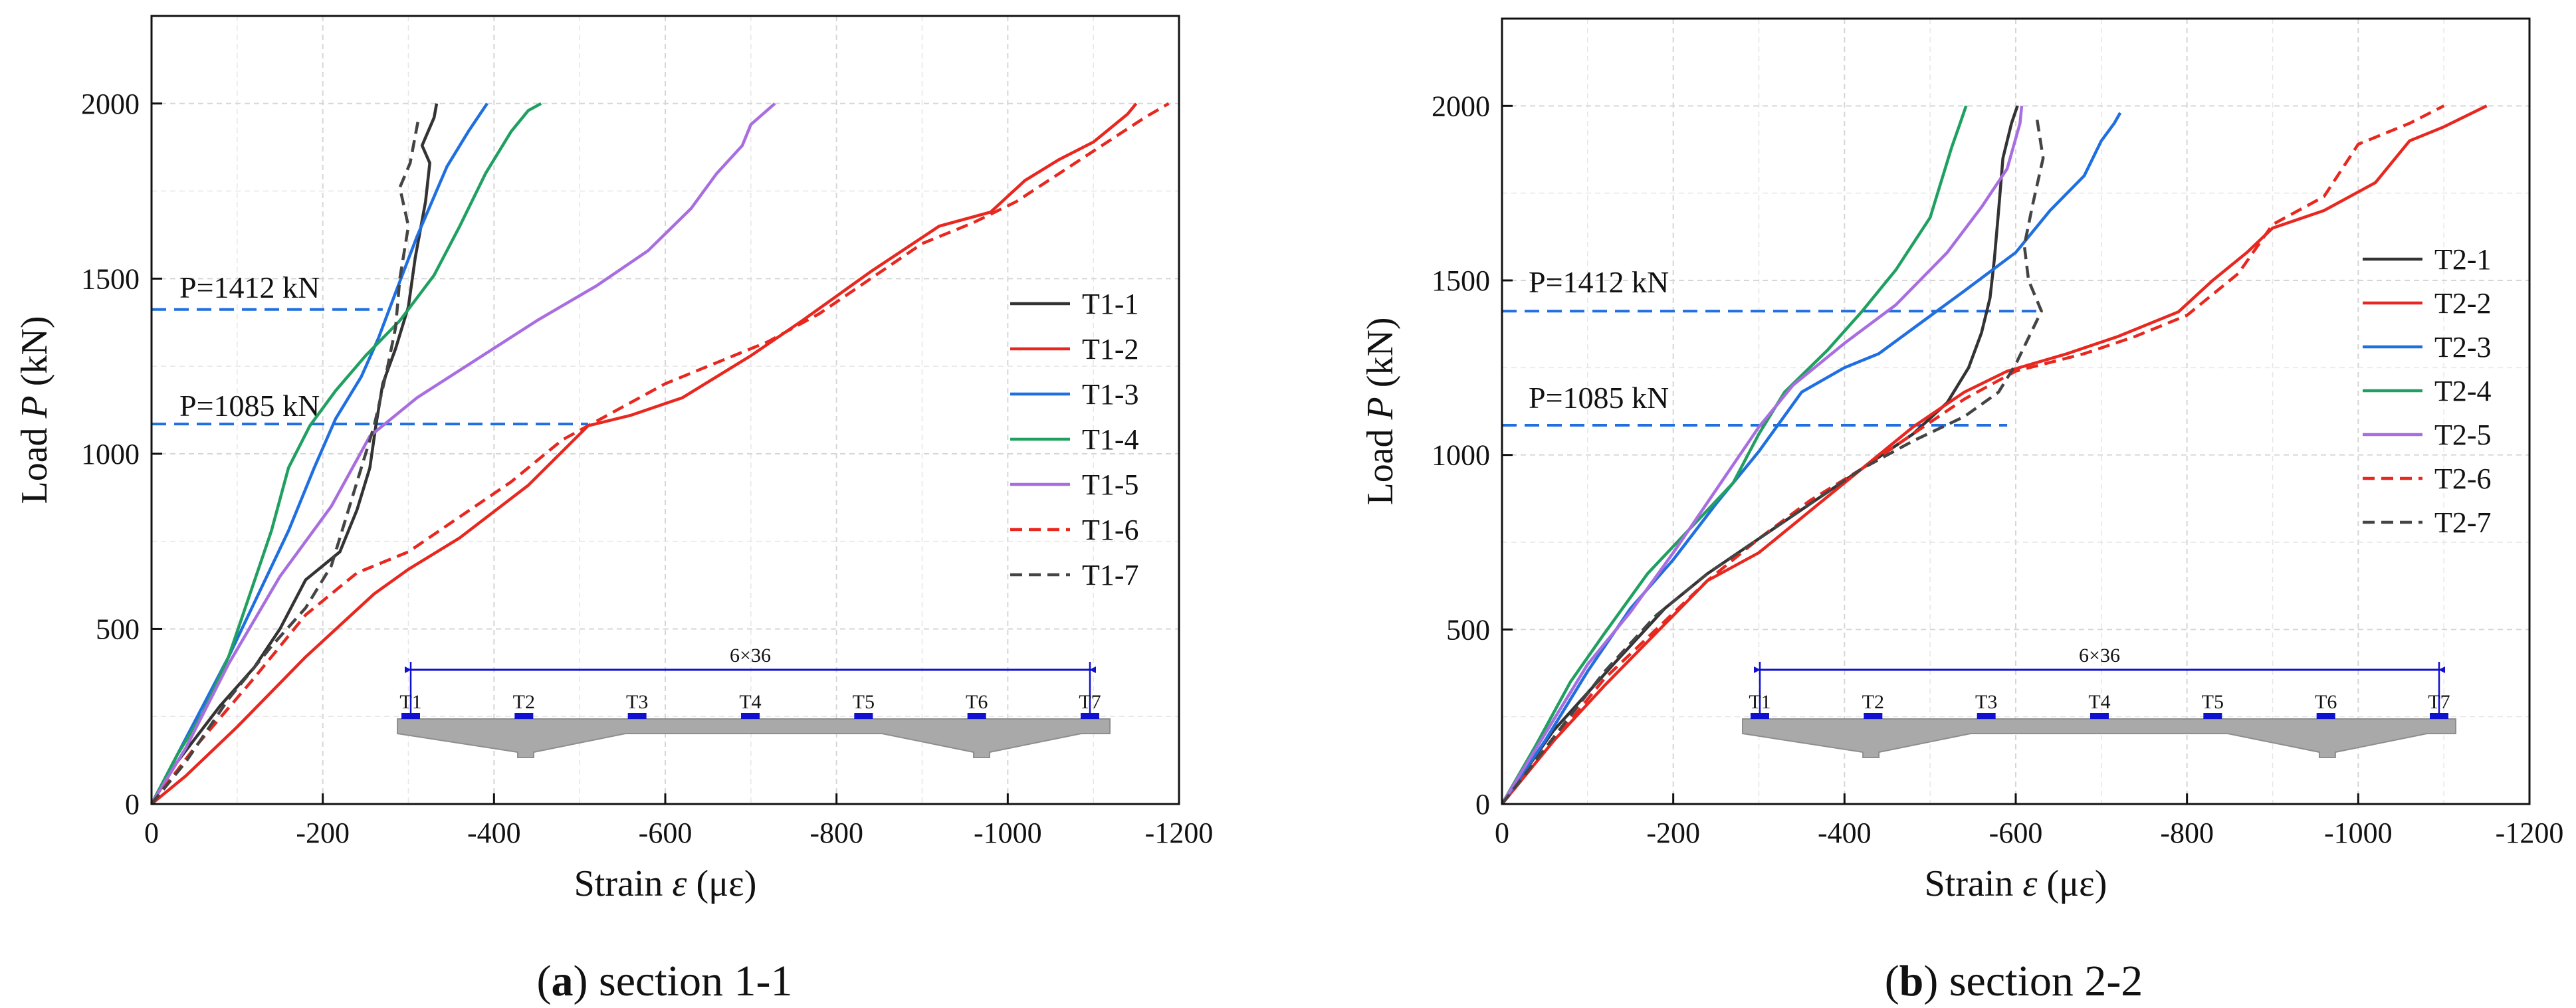  I want to click on legend-label: T2-6, so click(2463, 479).